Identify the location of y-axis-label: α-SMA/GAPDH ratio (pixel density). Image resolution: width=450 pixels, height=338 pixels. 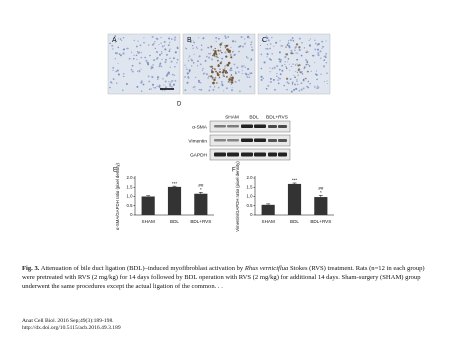
(117, 196).